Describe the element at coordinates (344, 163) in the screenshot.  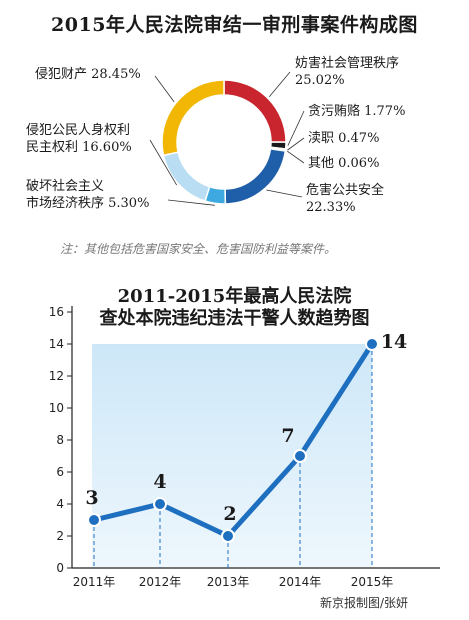
I see `label-slice-3: 其他 0.06%` at that location.